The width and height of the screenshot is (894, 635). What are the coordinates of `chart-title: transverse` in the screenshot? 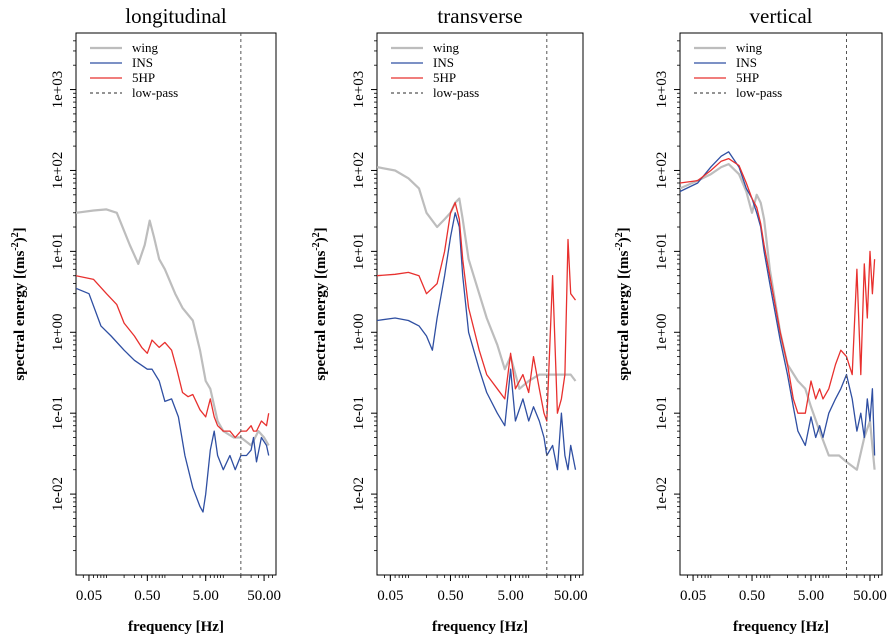 It's located at (479, 16).